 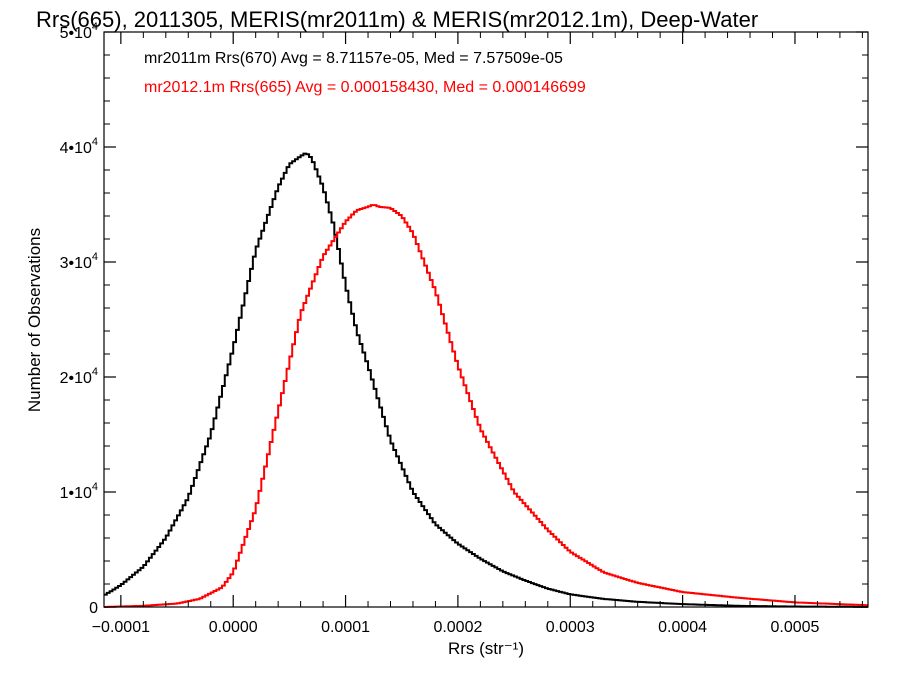 I want to click on x-tick-label: 0.0000, so click(x=233, y=627).